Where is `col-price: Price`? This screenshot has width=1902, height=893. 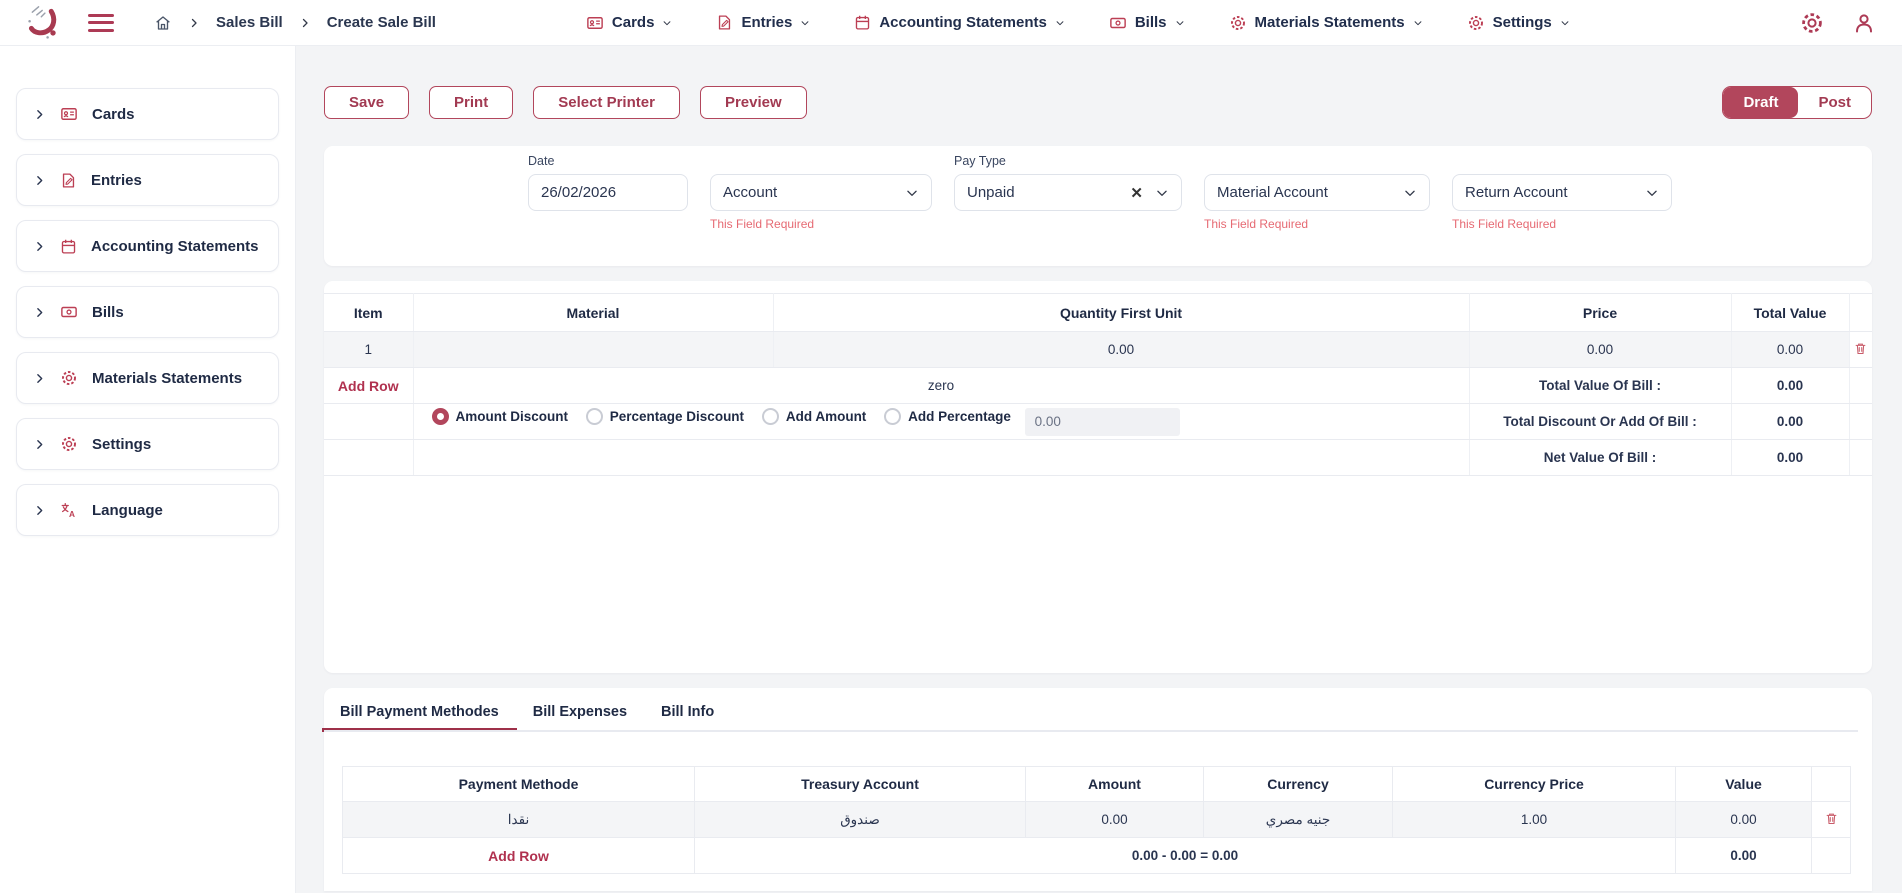 col-price: Price is located at coordinates (1600, 312).